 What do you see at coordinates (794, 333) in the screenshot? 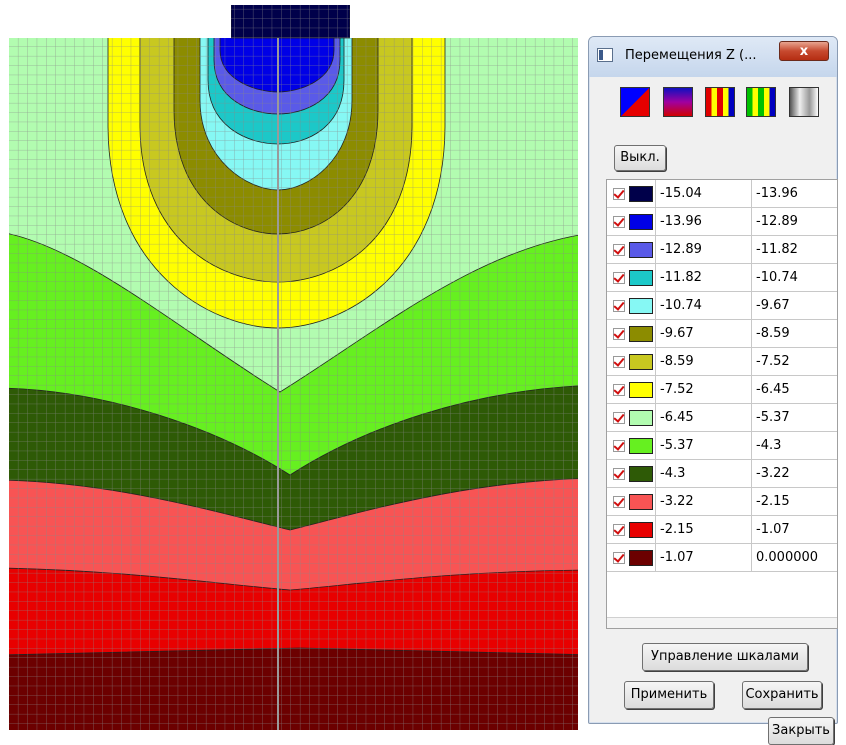
I see `range-to-value: -8.59` at bounding box center [794, 333].